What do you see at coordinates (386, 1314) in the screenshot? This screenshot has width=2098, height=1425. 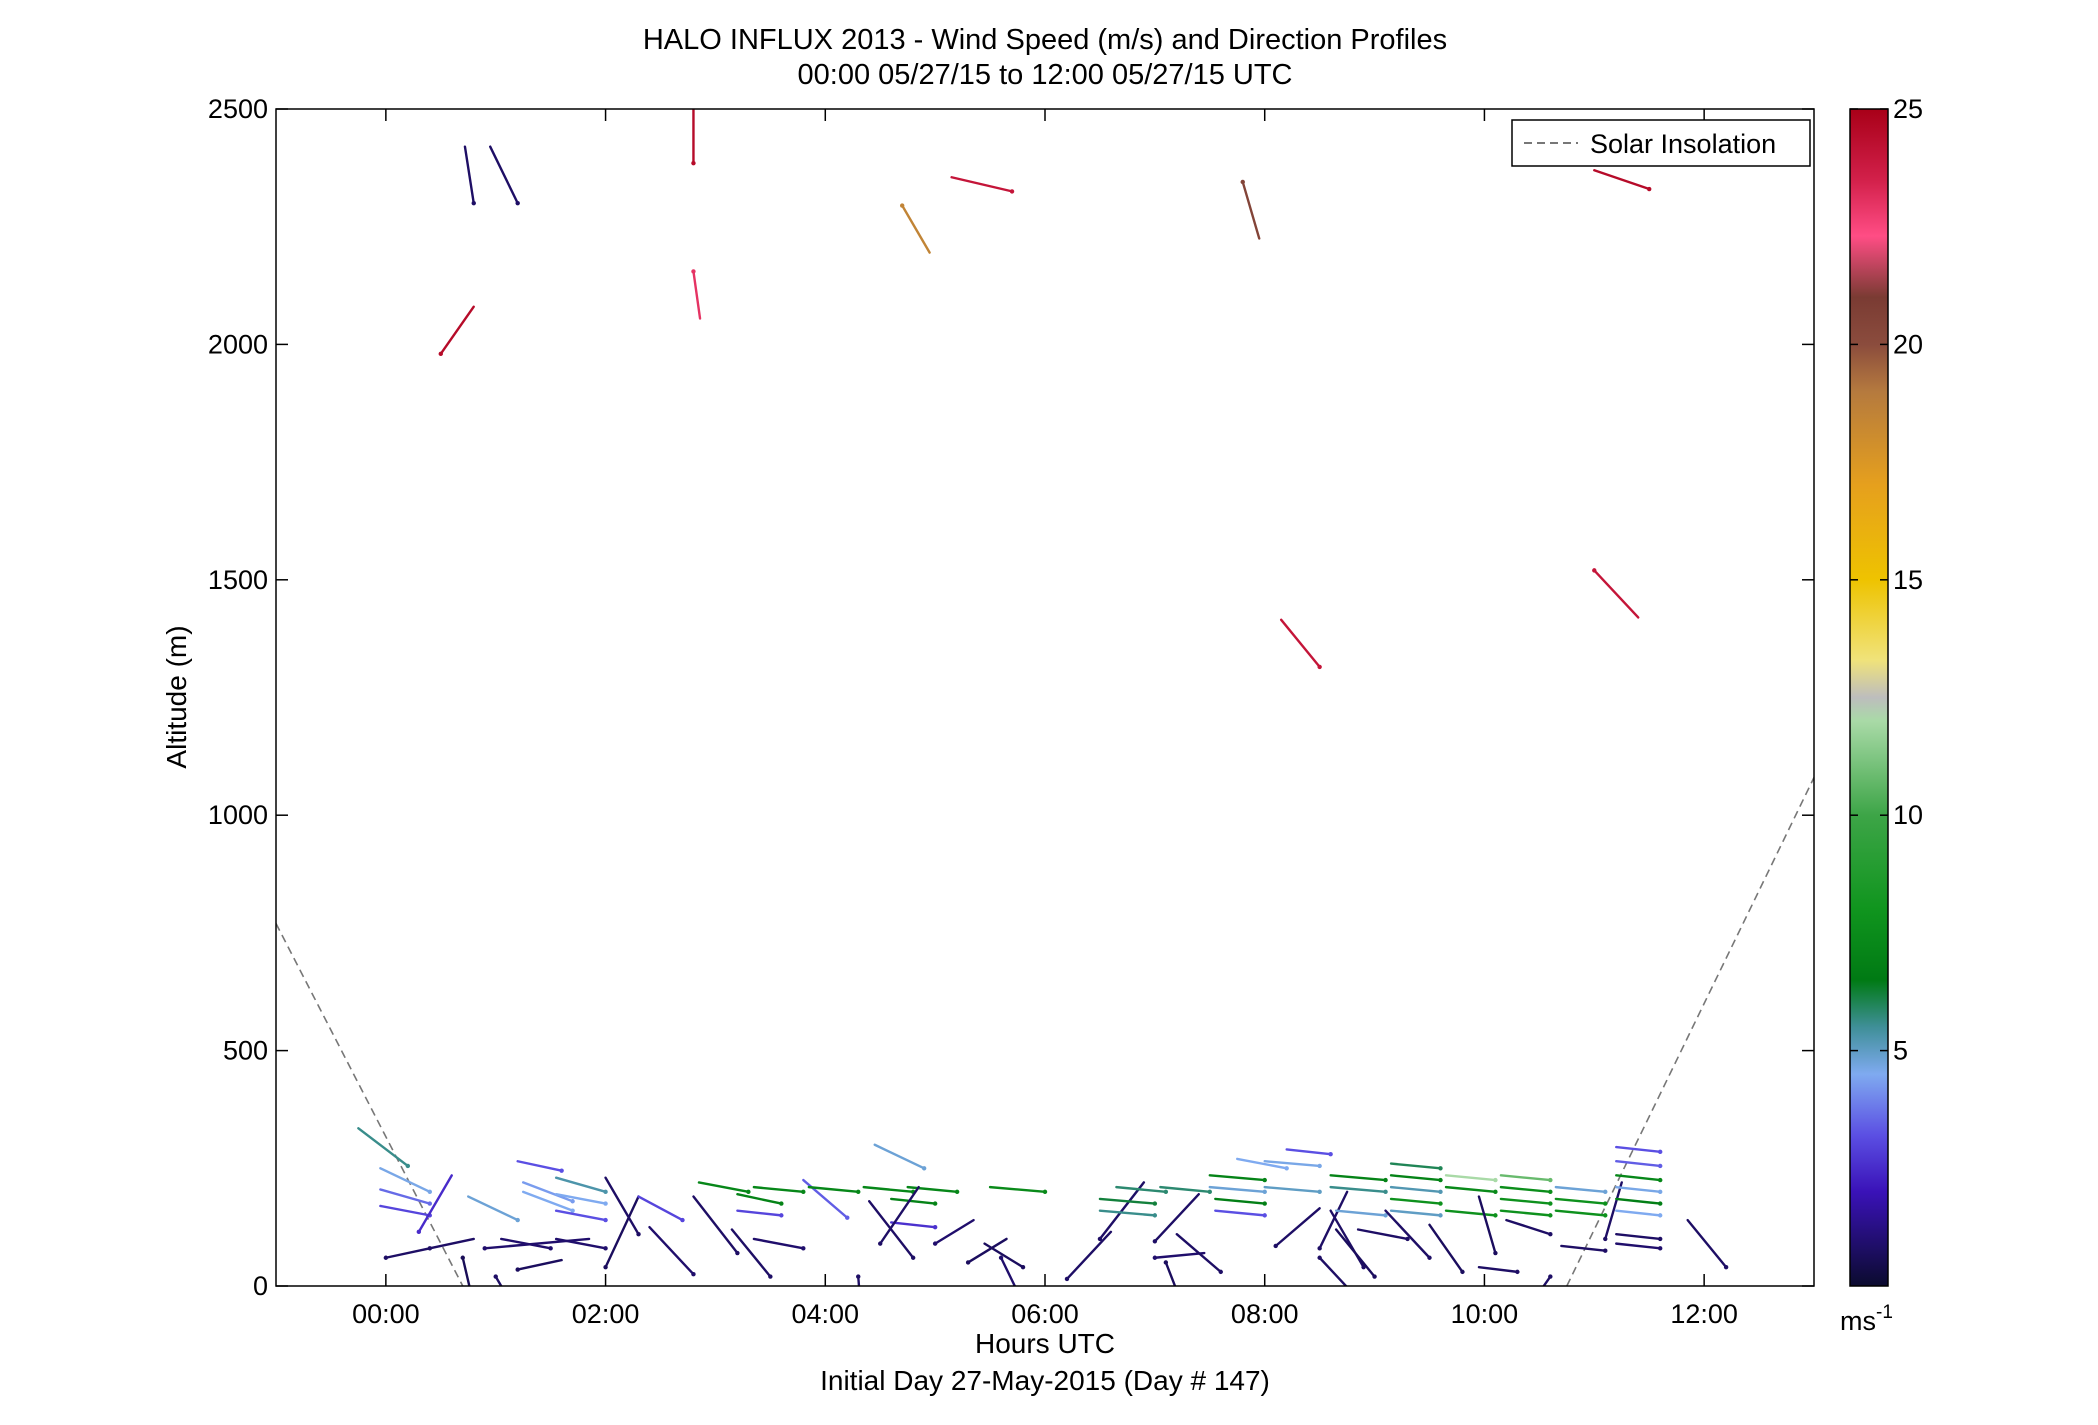 I see `x-tick-label: 00:00` at bounding box center [386, 1314].